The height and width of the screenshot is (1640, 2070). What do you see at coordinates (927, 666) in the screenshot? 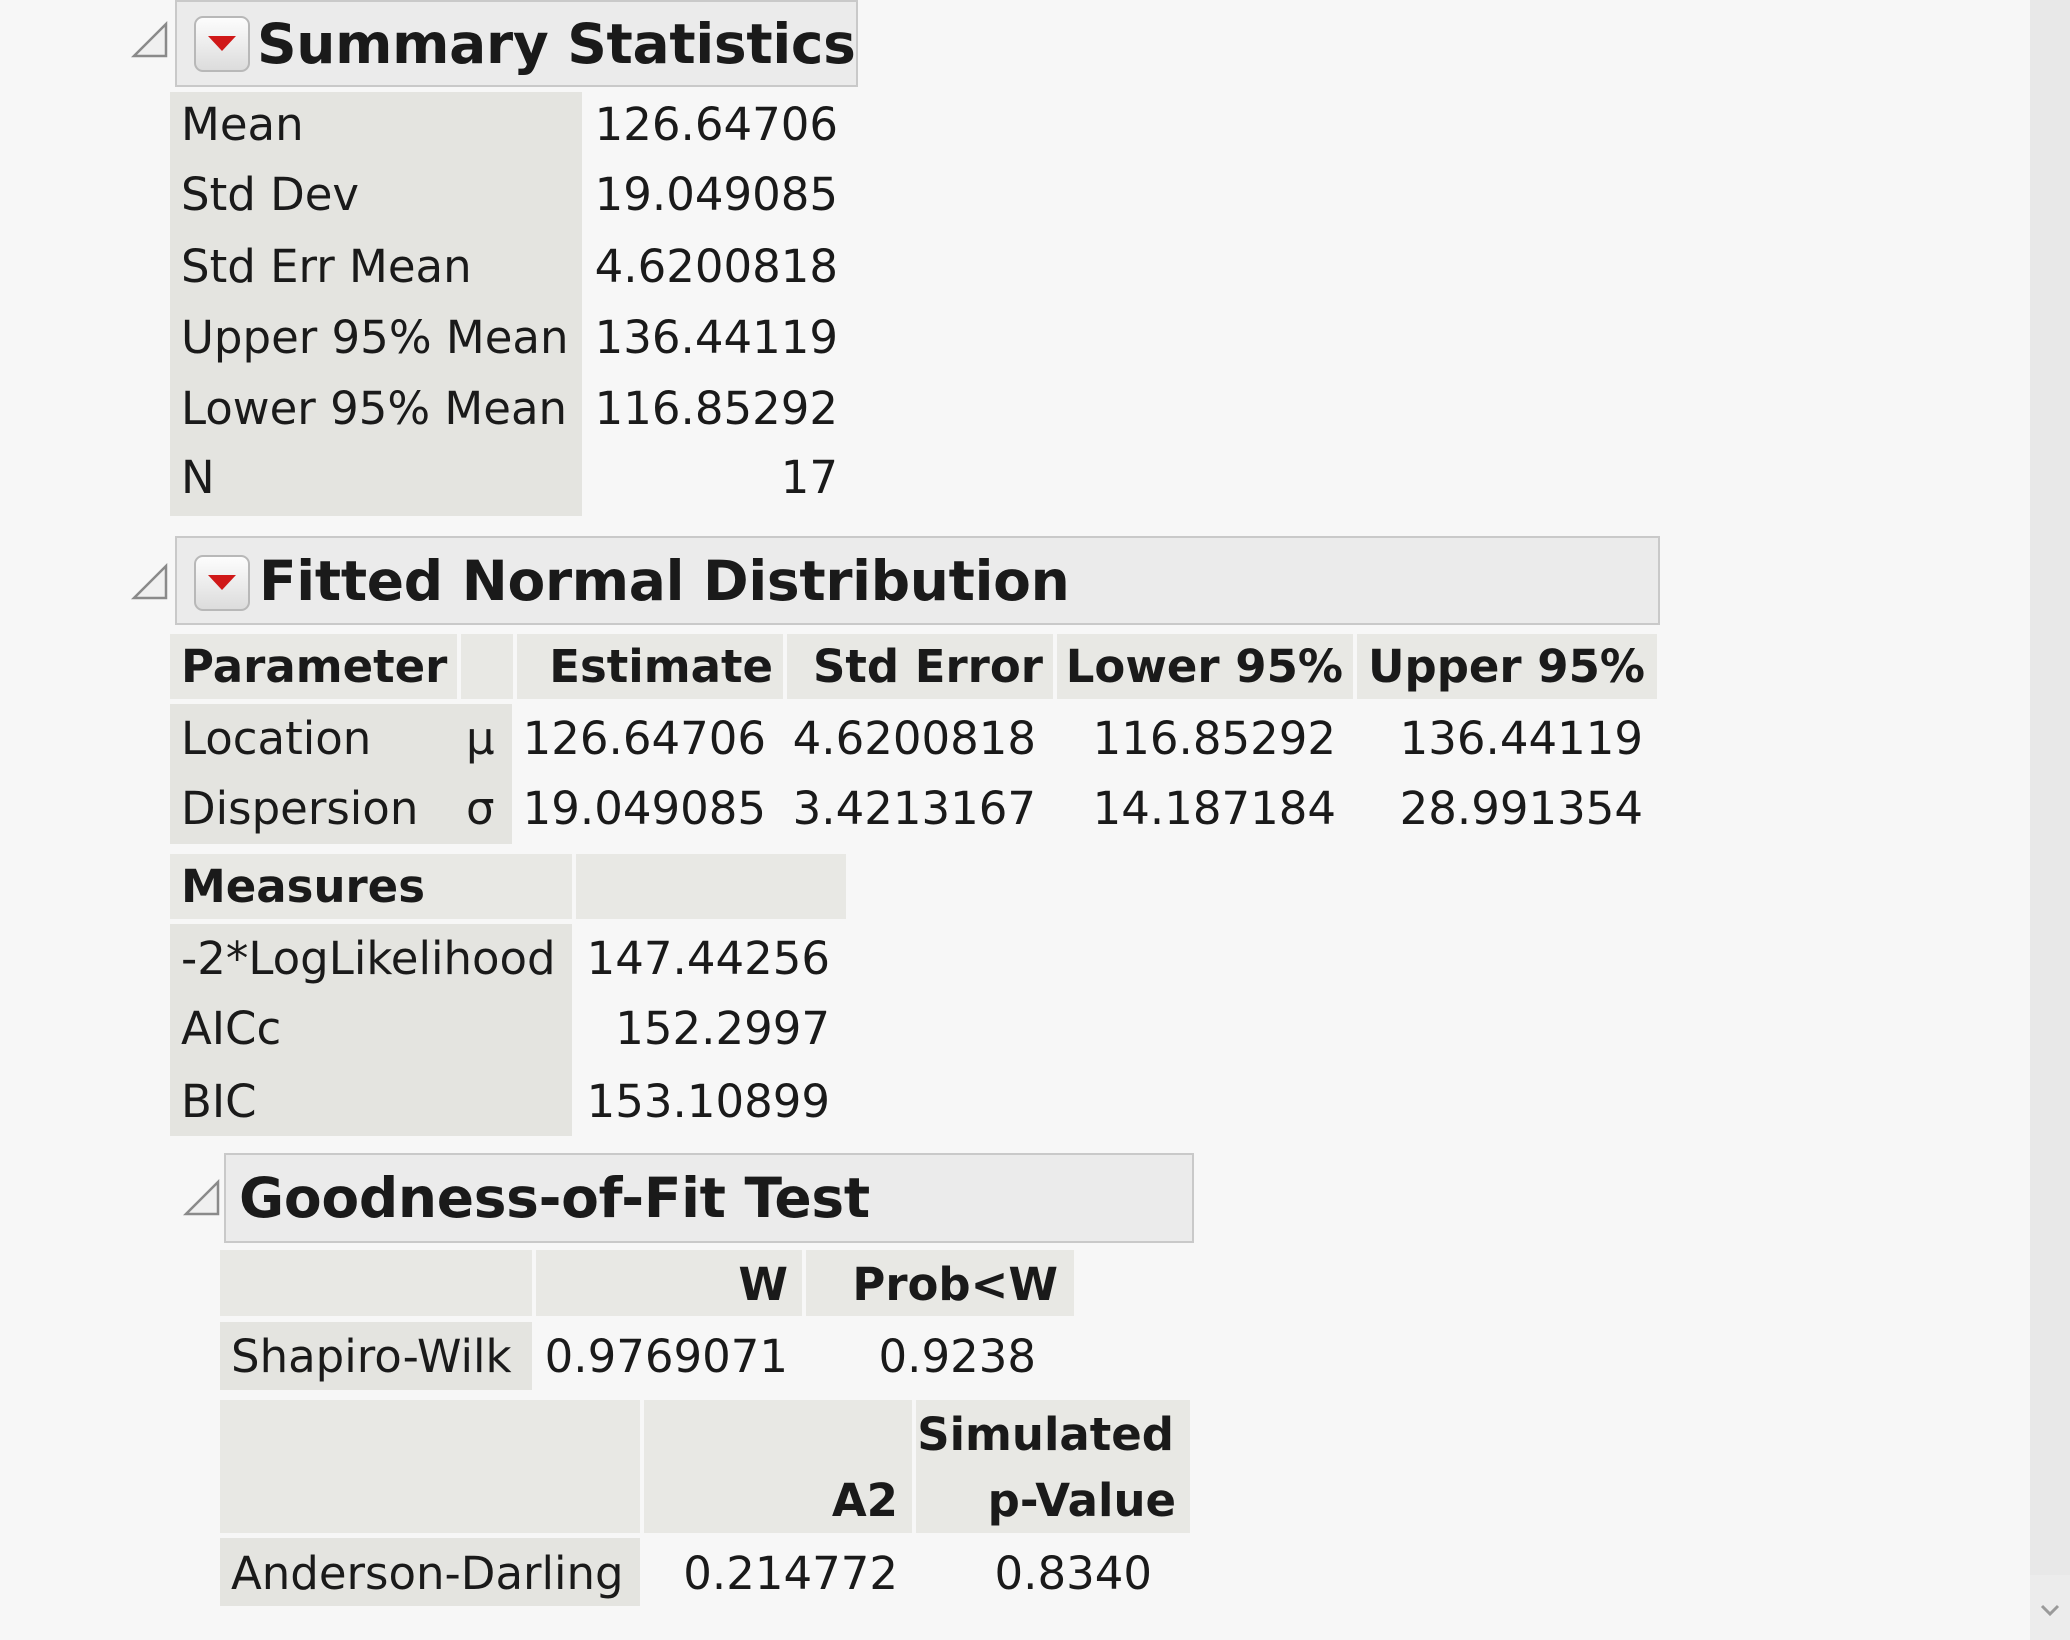
I see `param-col-header-std-error: Std Error` at bounding box center [927, 666].